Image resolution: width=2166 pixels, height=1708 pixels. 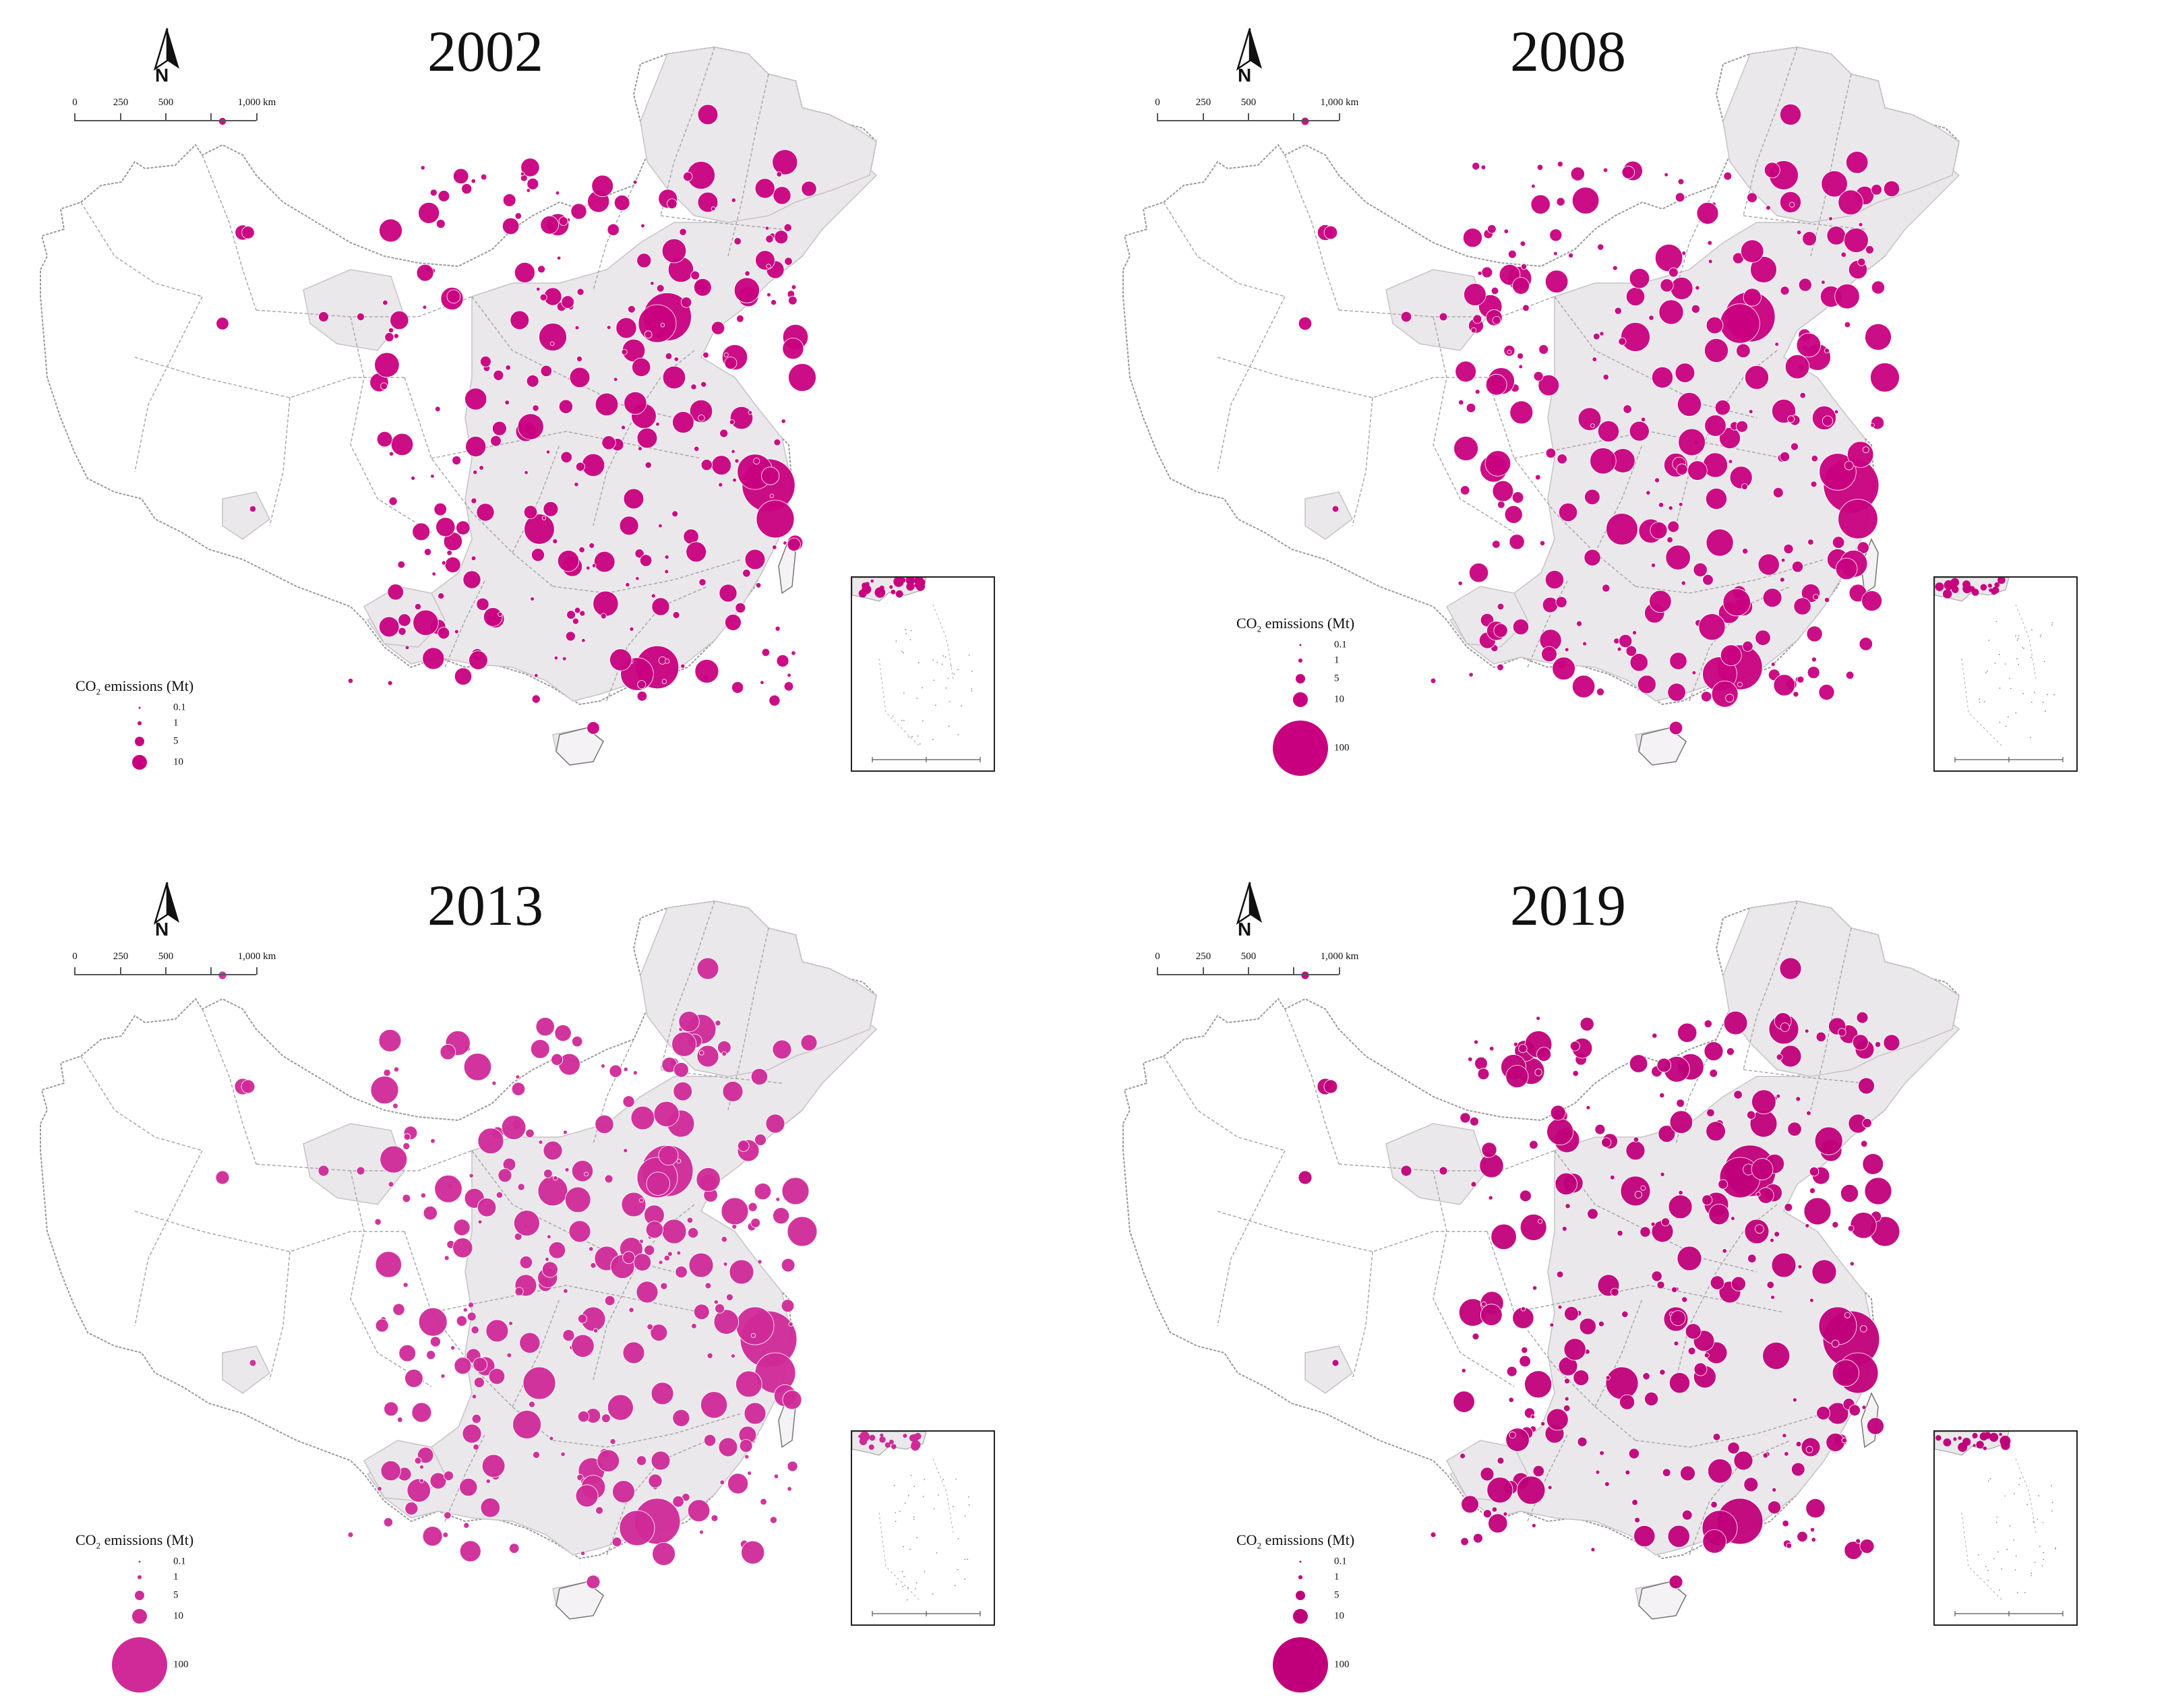 What do you see at coordinates (1249, 904) in the screenshot?
I see `north-arrow-icon` at bounding box center [1249, 904].